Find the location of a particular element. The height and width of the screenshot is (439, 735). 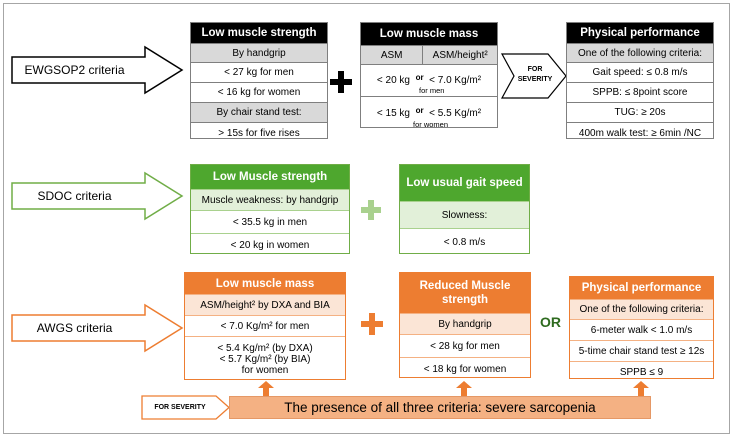

ewgsop2-mass-title: Low muscle mass is located at coordinates (429, 34).